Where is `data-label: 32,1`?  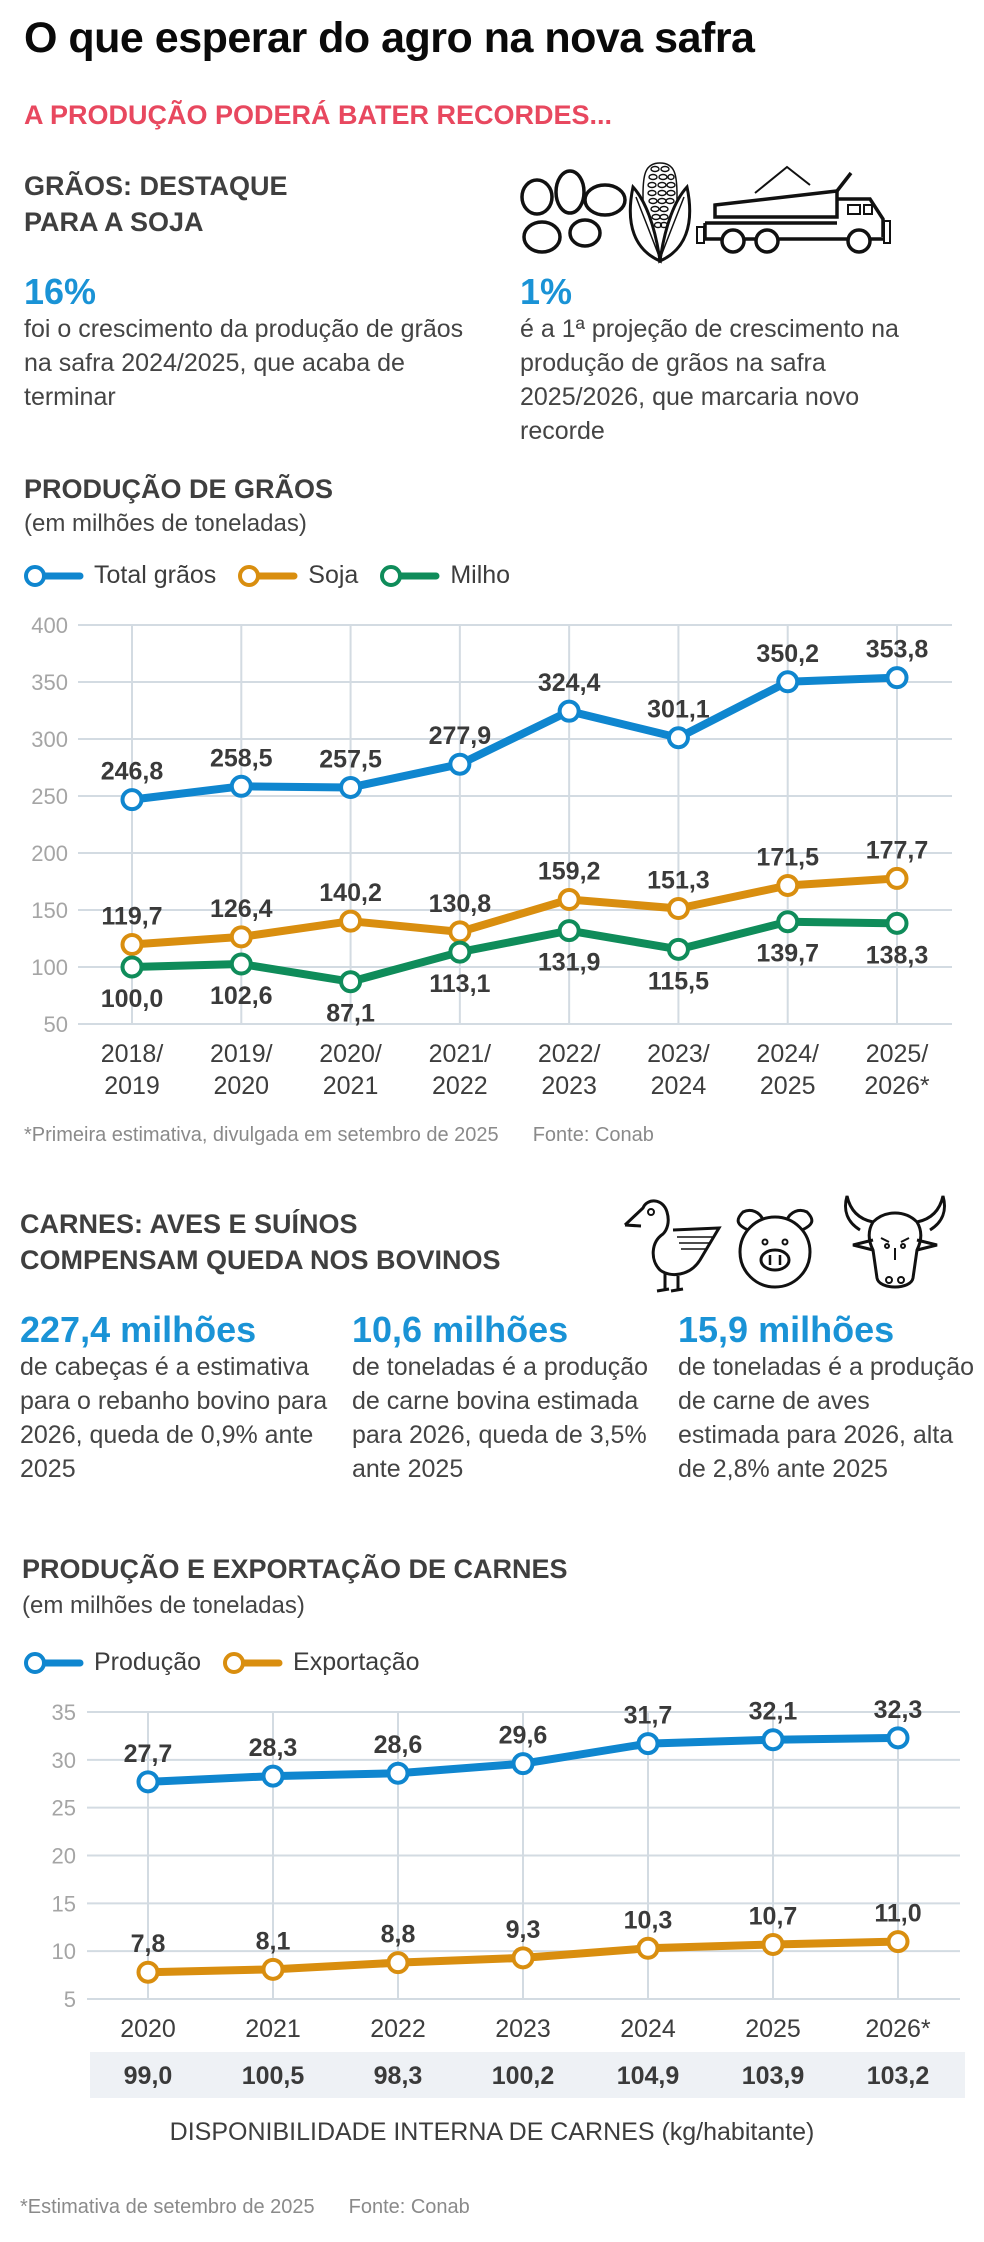 data-label: 32,1 is located at coordinates (773, 1712).